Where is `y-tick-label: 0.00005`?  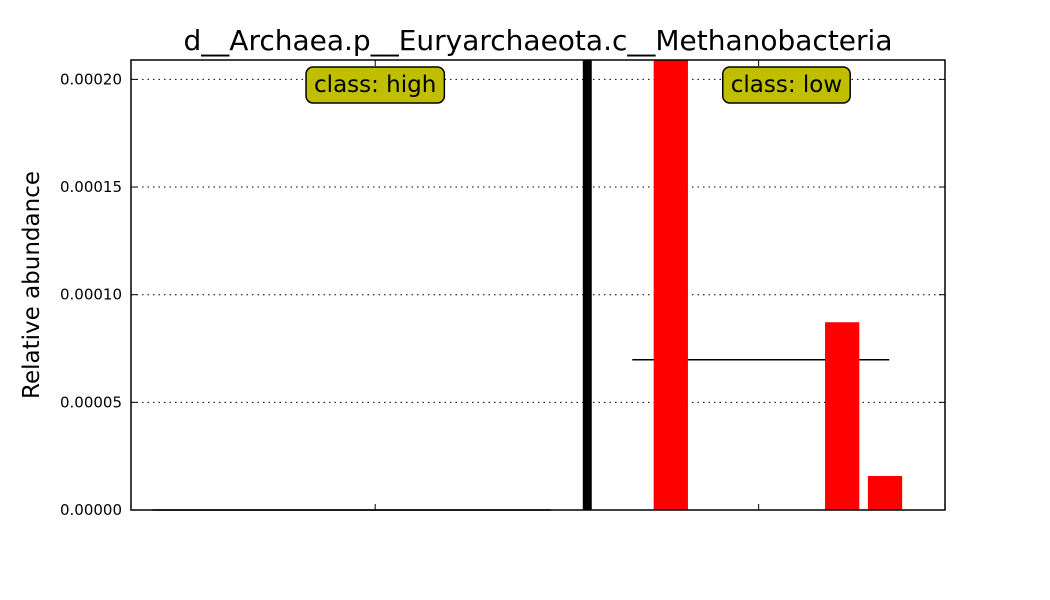 y-tick-label: 0.00005 is located at coordinates (91, 402).